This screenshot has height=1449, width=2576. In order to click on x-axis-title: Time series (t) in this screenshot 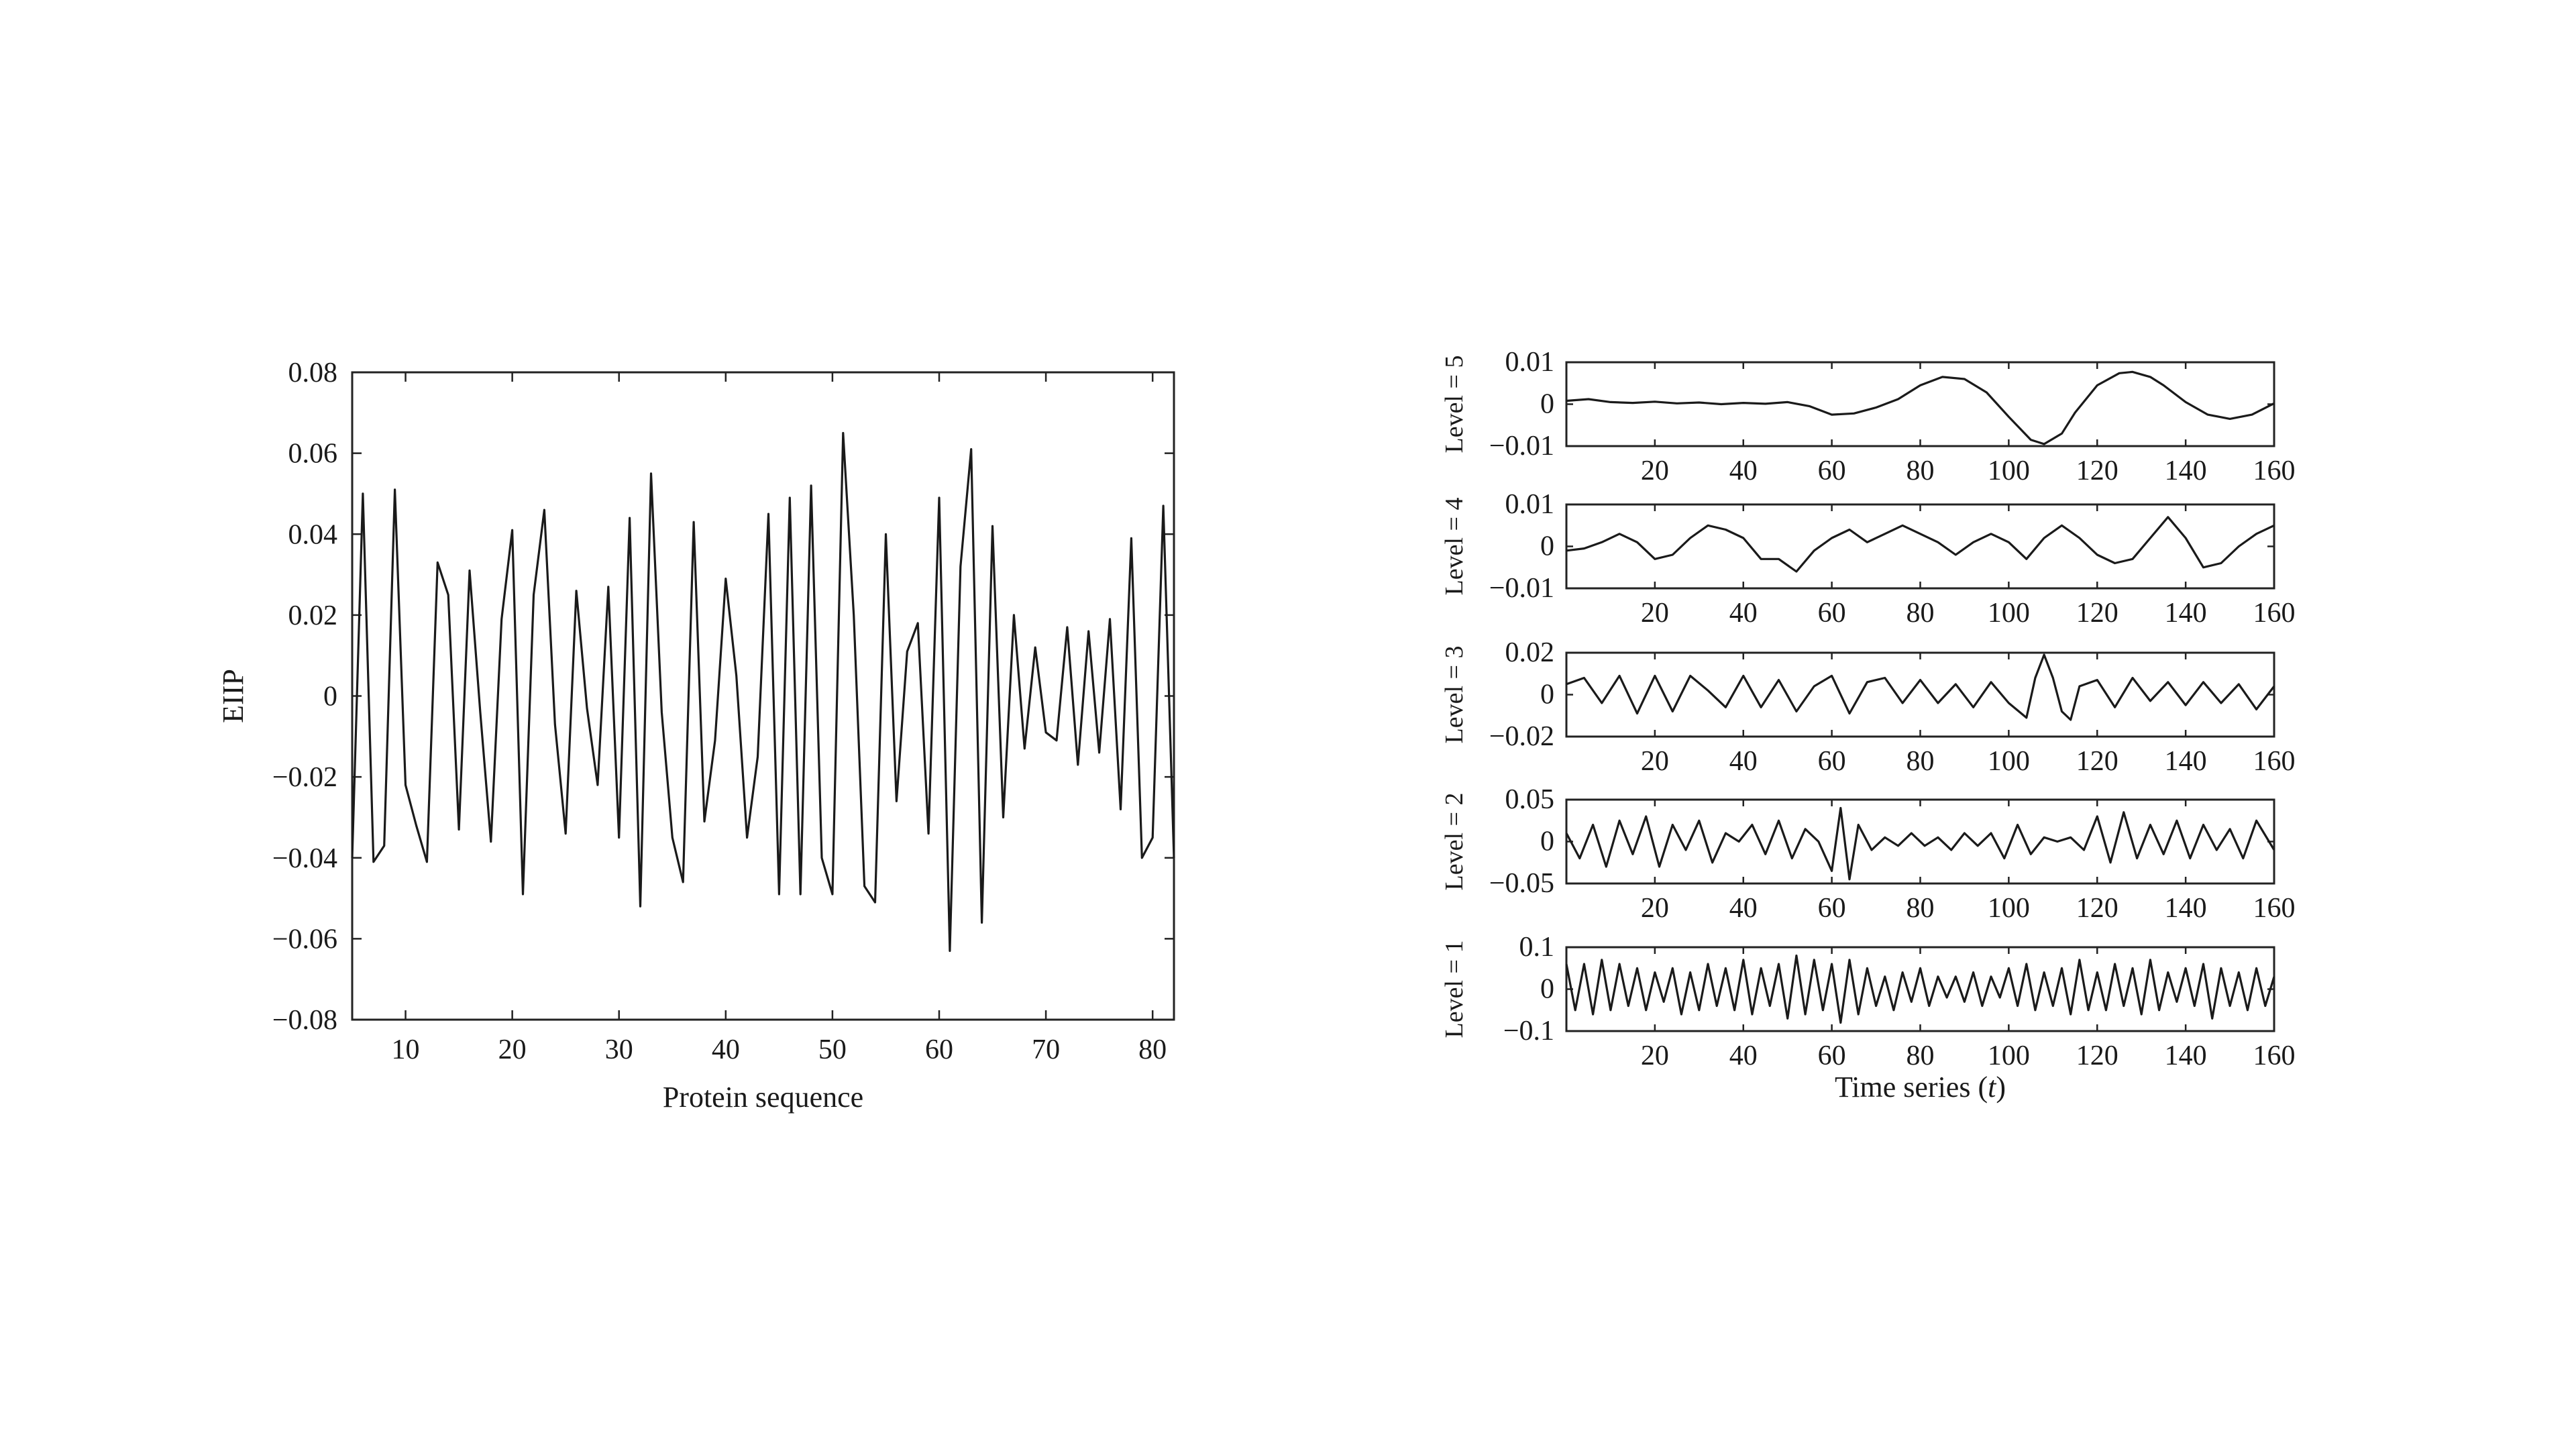, I will do `click(1920, 1087)`.